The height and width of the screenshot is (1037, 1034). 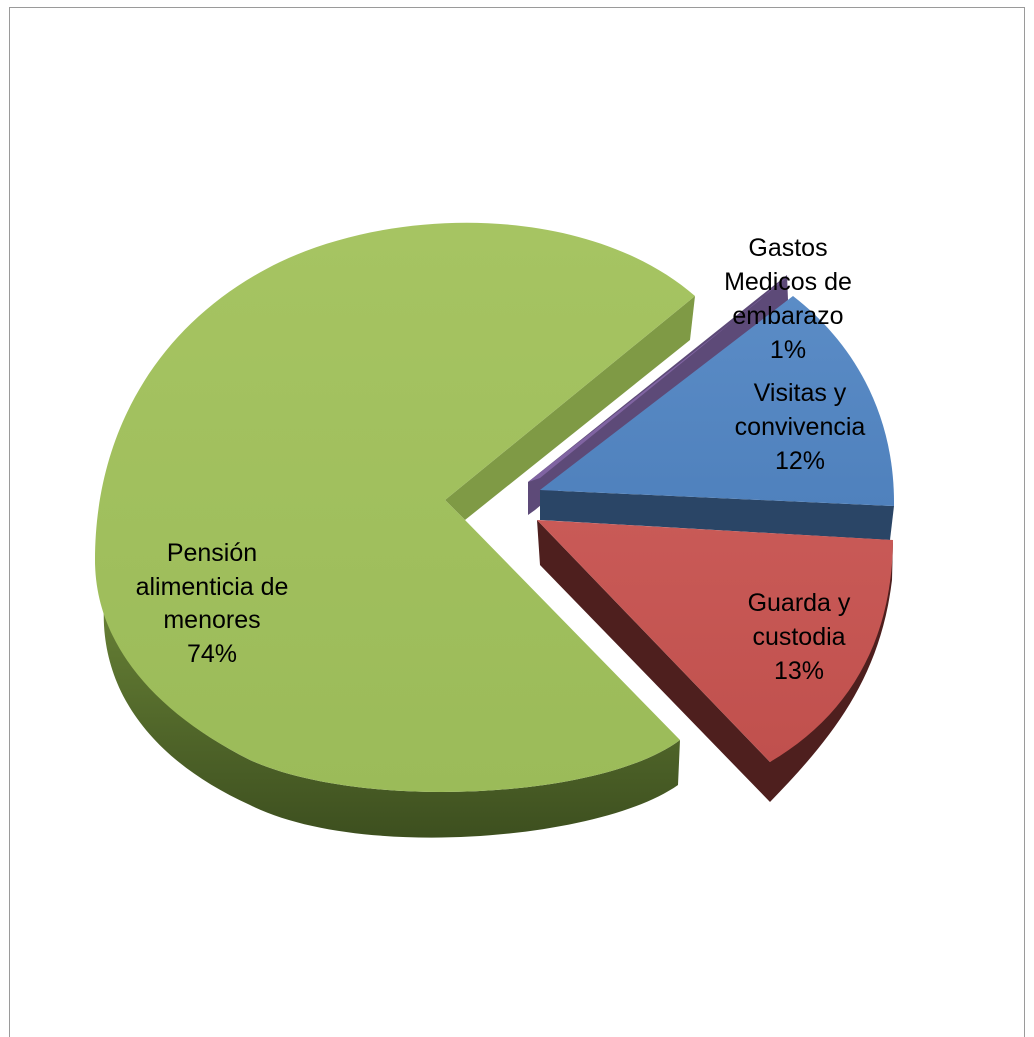 I want to click on visitas-label-line-2: convivencia, so click(x=800, y=427).